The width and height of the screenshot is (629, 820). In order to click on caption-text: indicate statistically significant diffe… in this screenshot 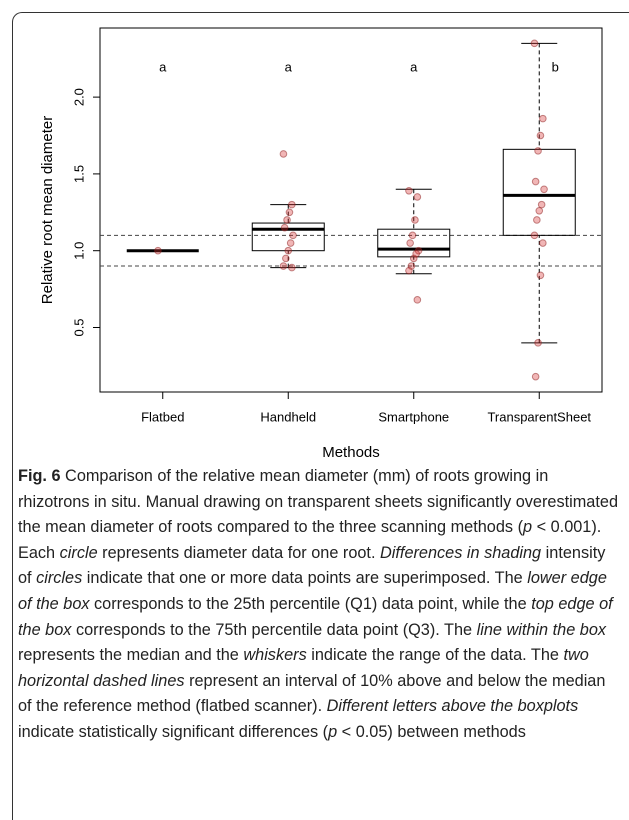, I will do `click(173, 731)`.